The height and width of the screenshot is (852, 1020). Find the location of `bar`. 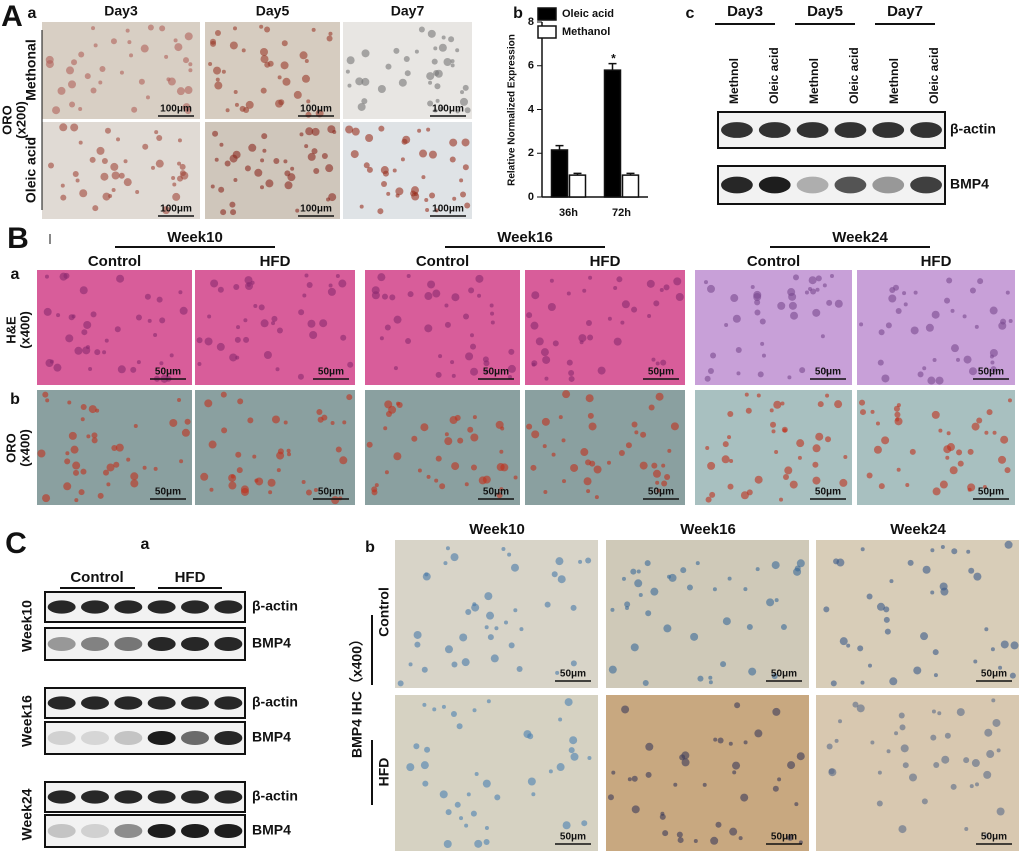

bar is located at coordinates (559, 173).